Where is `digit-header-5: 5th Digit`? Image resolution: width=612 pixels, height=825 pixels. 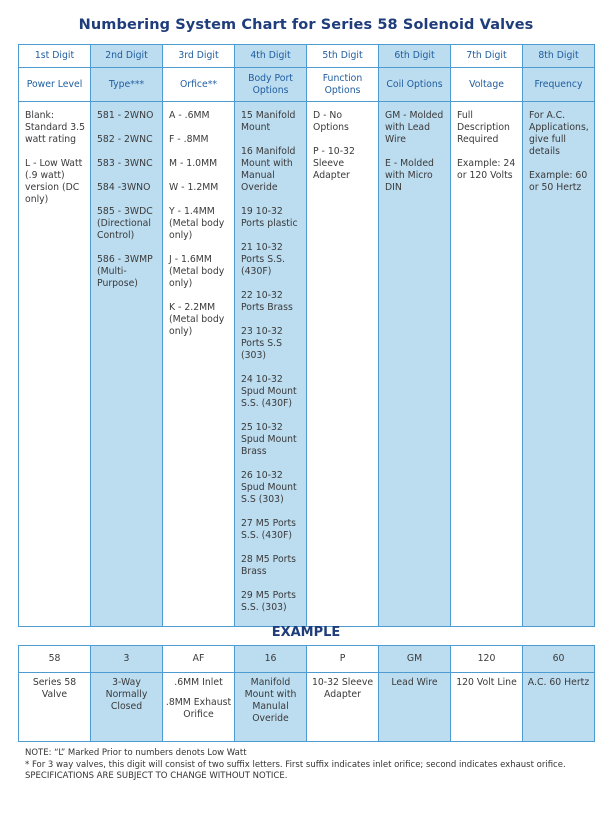
digit-header-5: 5th Digit is located at coordinates (342, 56).